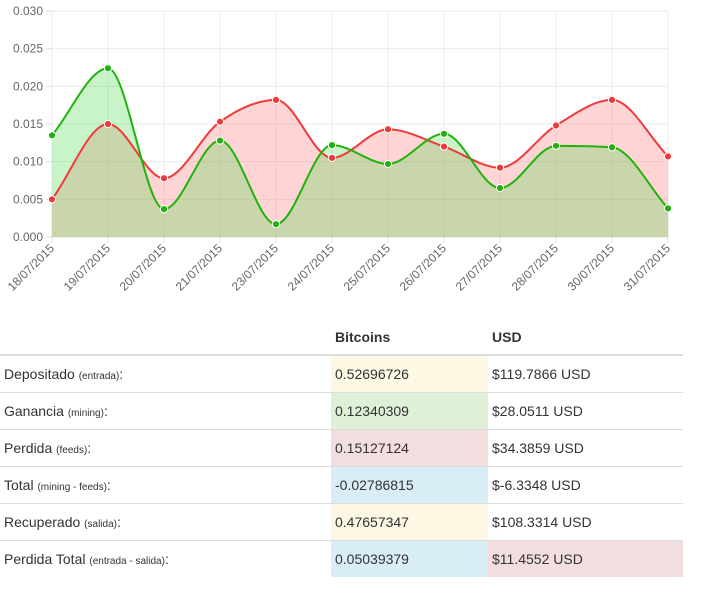 The image size is (707, 595). Describe the element at coordinates (28, 86) in the screenshot. I see `y-tick-label: 0.020` at that location.